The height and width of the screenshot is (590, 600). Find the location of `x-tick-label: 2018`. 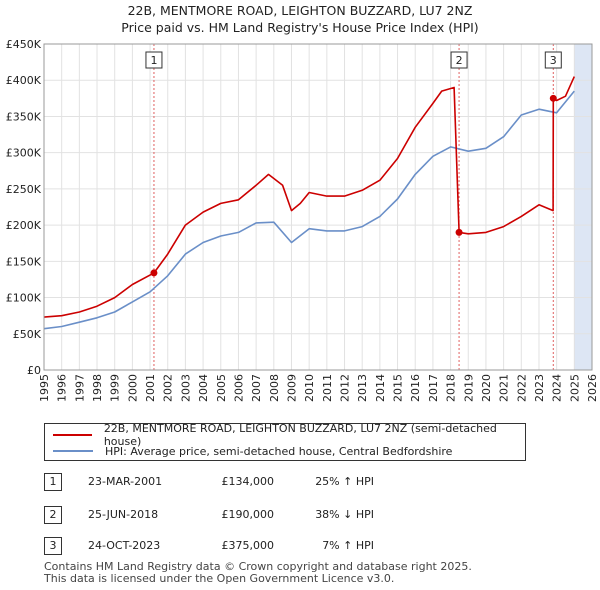

x-tick-label: 2018 is located at coordinates (451, 388).